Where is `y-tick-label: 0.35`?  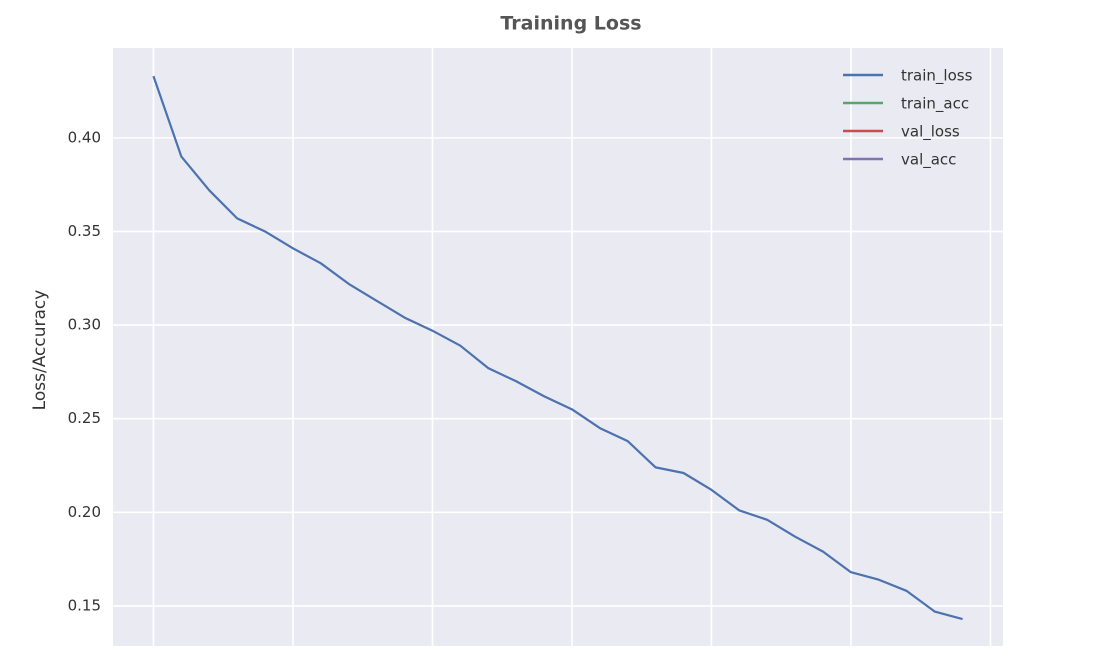
y-tick-label: 0.35 is located at coordinates (84, 231).